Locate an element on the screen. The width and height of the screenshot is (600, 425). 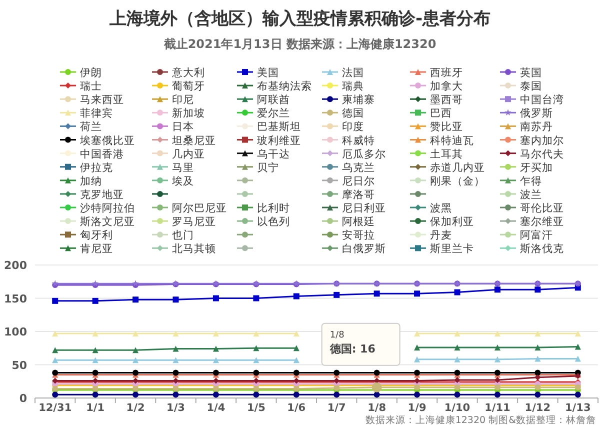
legend-label: 玻利维亚 is located at coordinates (279, 140).